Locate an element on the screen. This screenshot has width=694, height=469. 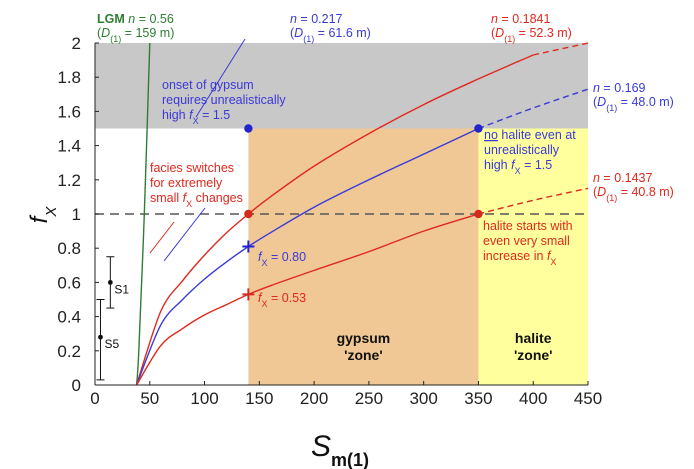
zone-label-halite: halite is located at coordinates (533, 338).